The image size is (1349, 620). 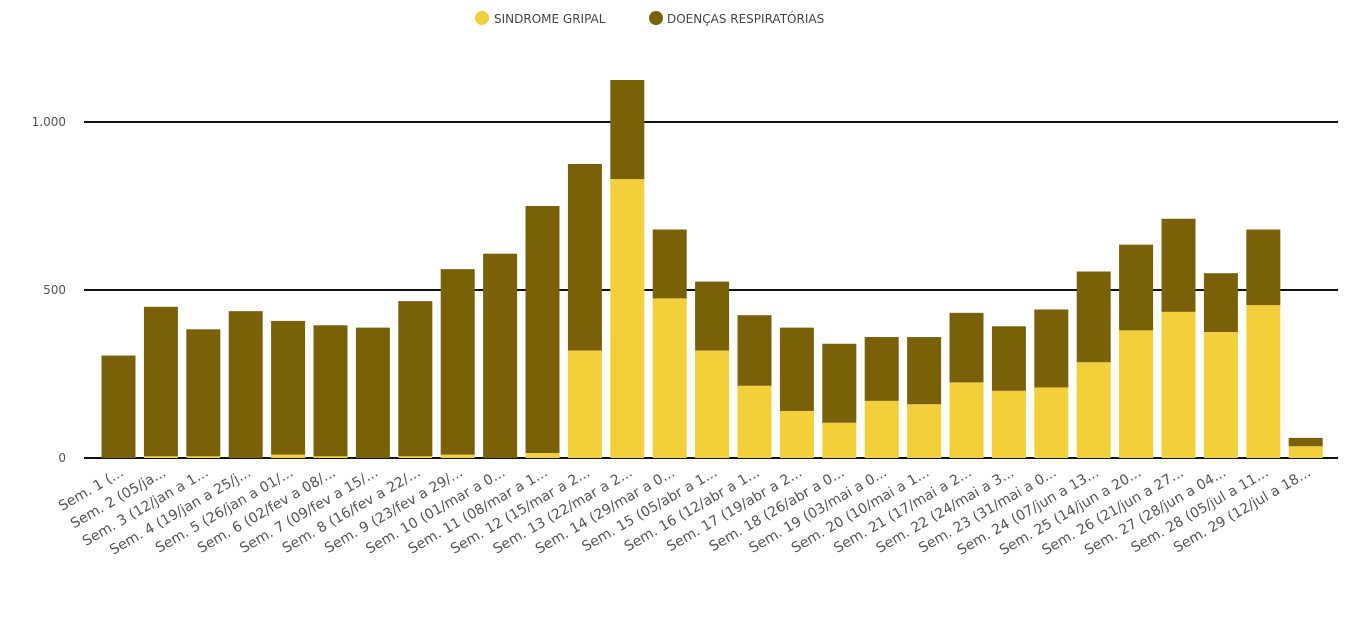 What do you see at coordinates (54, 290) in the screenshot?
I see `y-tick-label: 500` at bounding box center [54, 290].